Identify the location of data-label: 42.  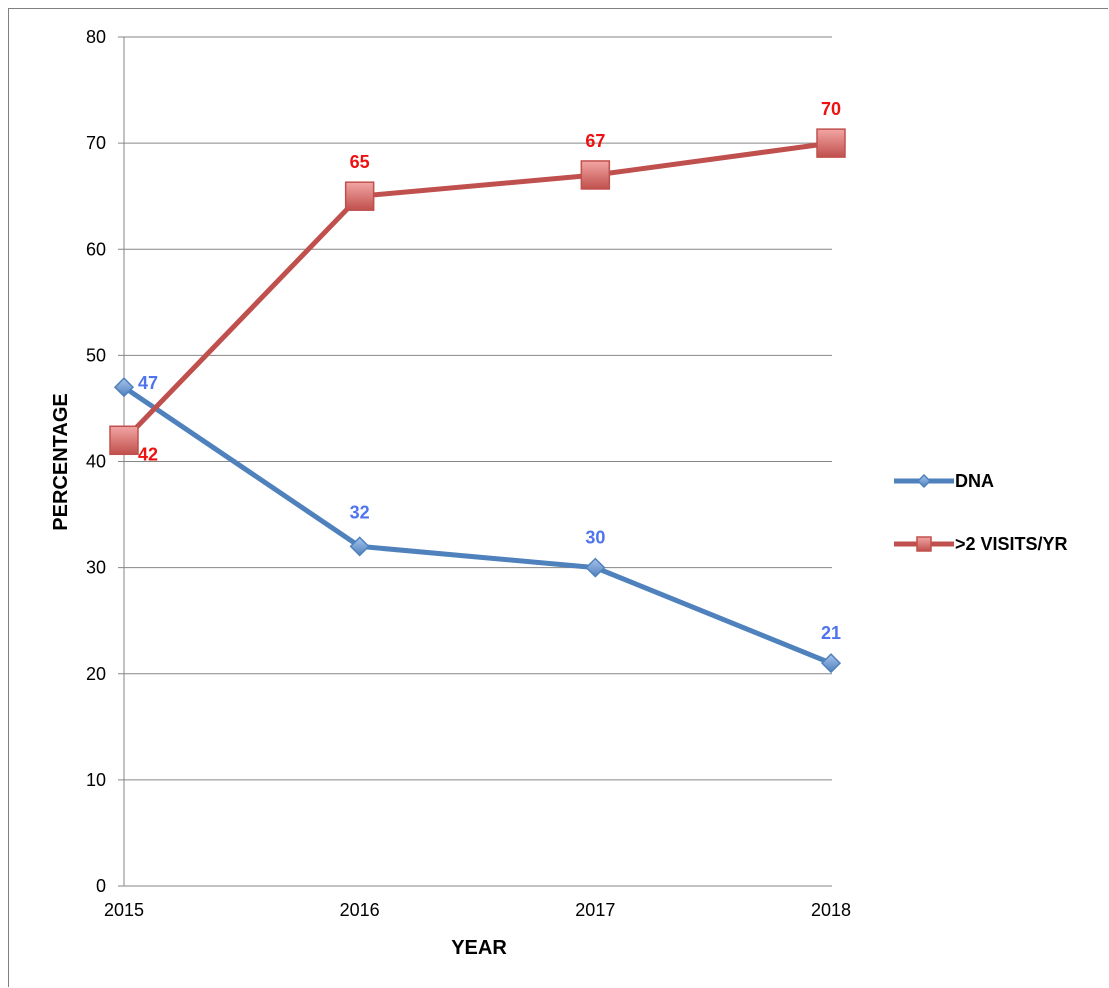
(148, 454).